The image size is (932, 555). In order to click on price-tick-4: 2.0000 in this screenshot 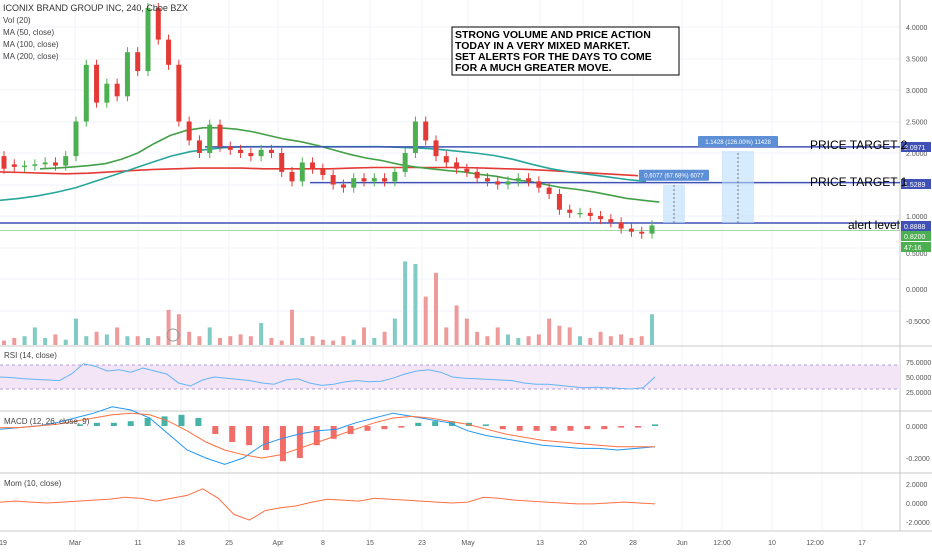, I will do `click(917, 154)`.